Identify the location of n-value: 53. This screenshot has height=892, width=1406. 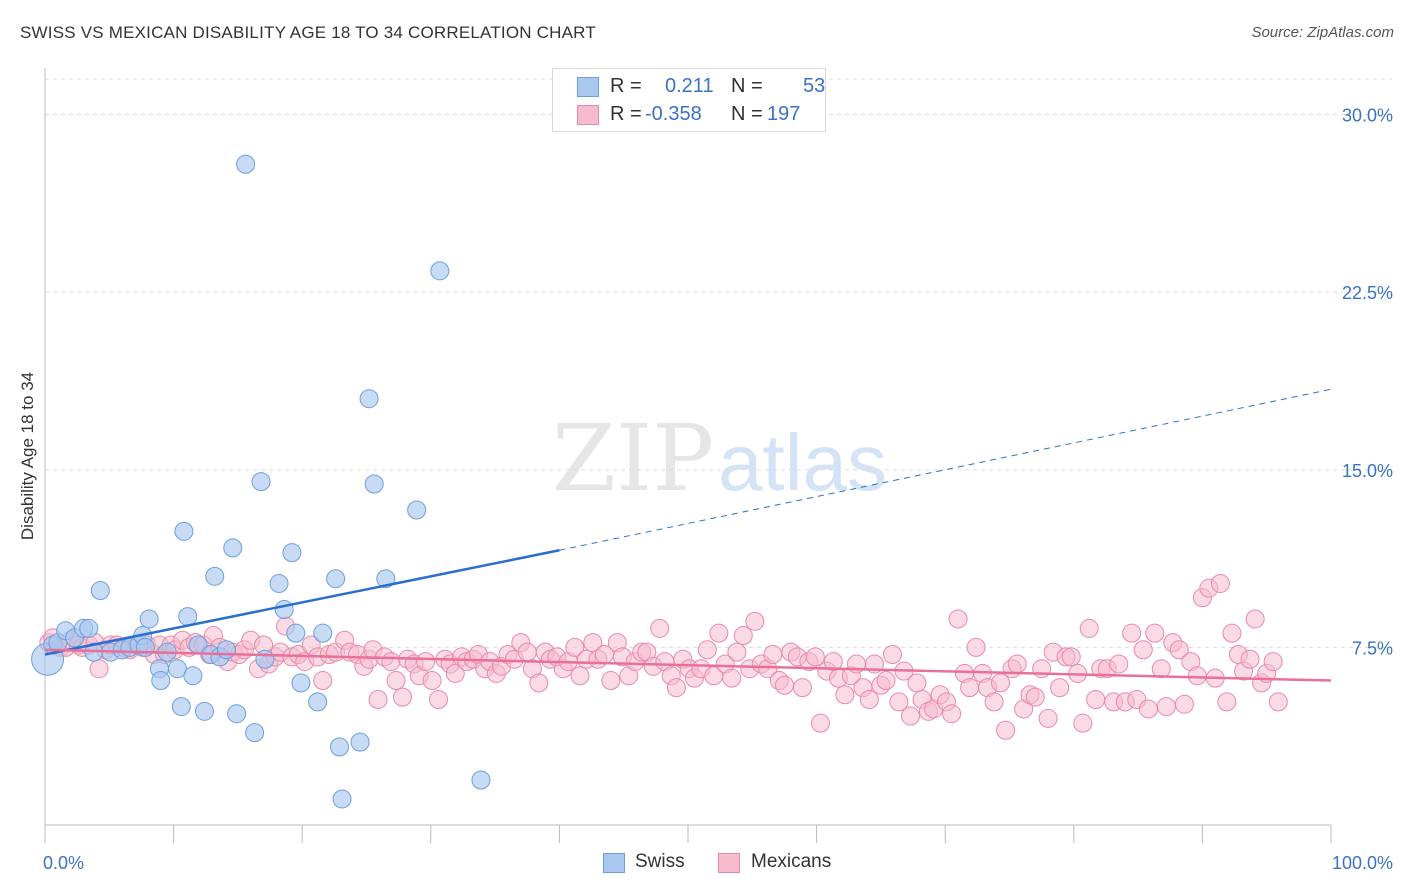
(814, 86).